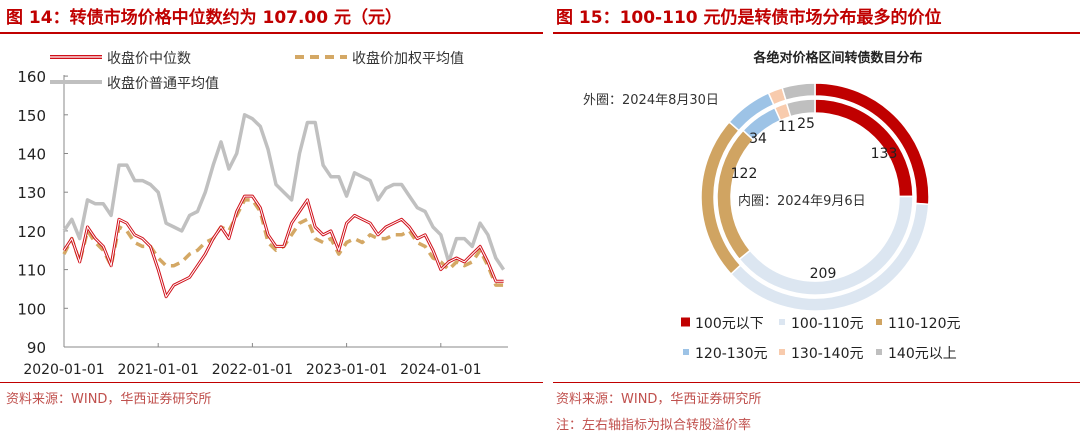  What do you see at coordinates (758, 139) in the screenshot?
I see `data-label: 34` at bounding box center [758, 139].